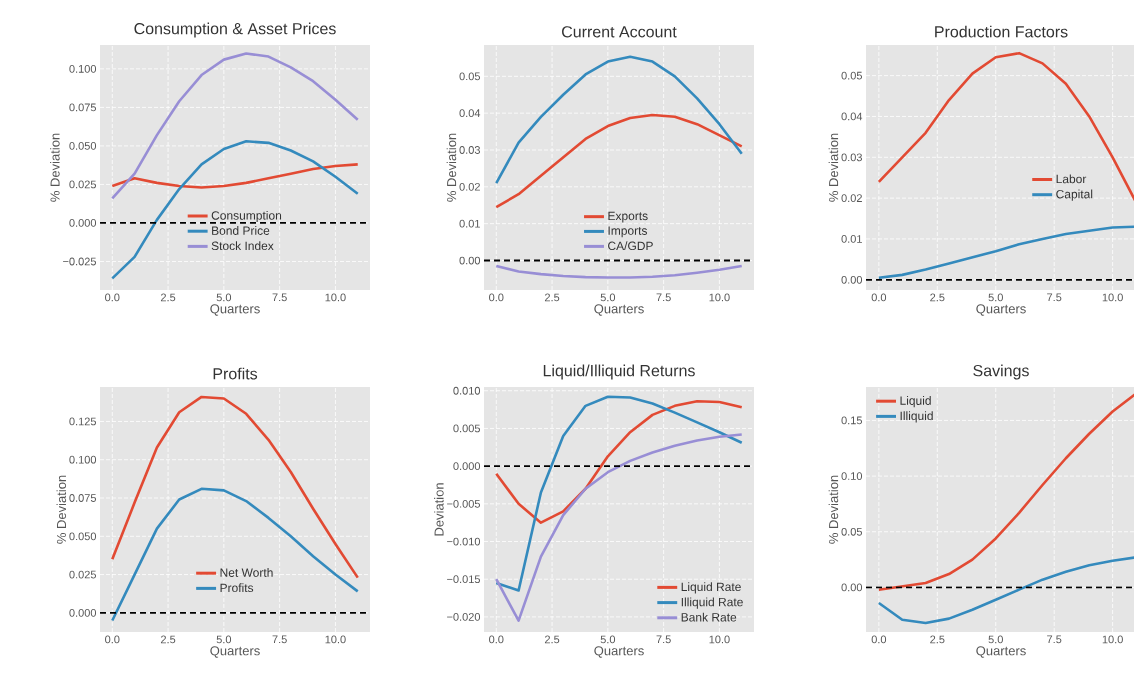 The width and height of the screenshot is (1134, 679). I want to click on y-tick-label: −0.025, so click(79, 261).